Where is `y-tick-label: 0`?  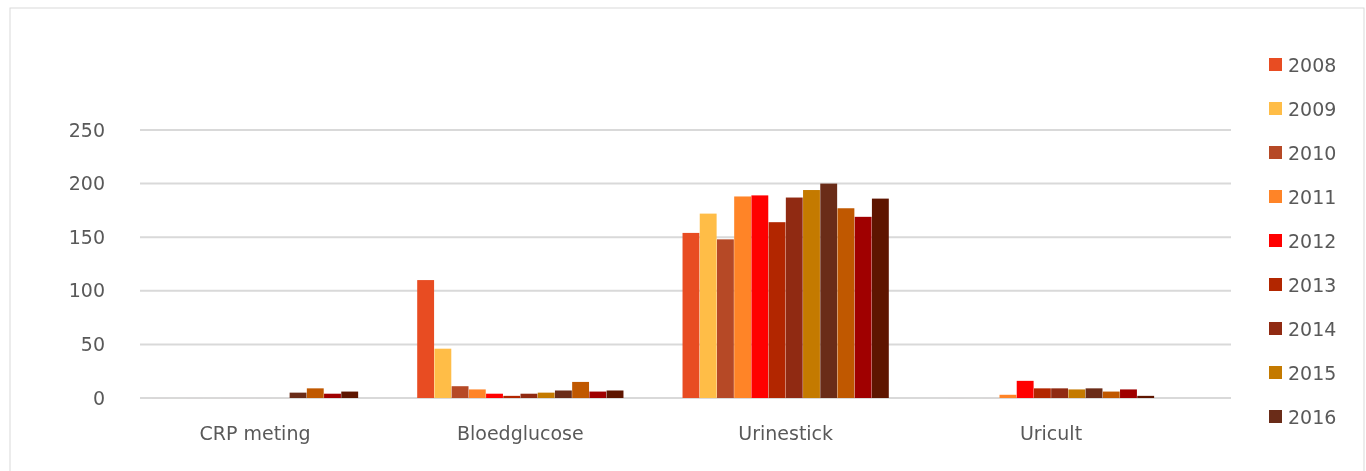 y-tick-label: 0 is located at coordinates (98, 397).